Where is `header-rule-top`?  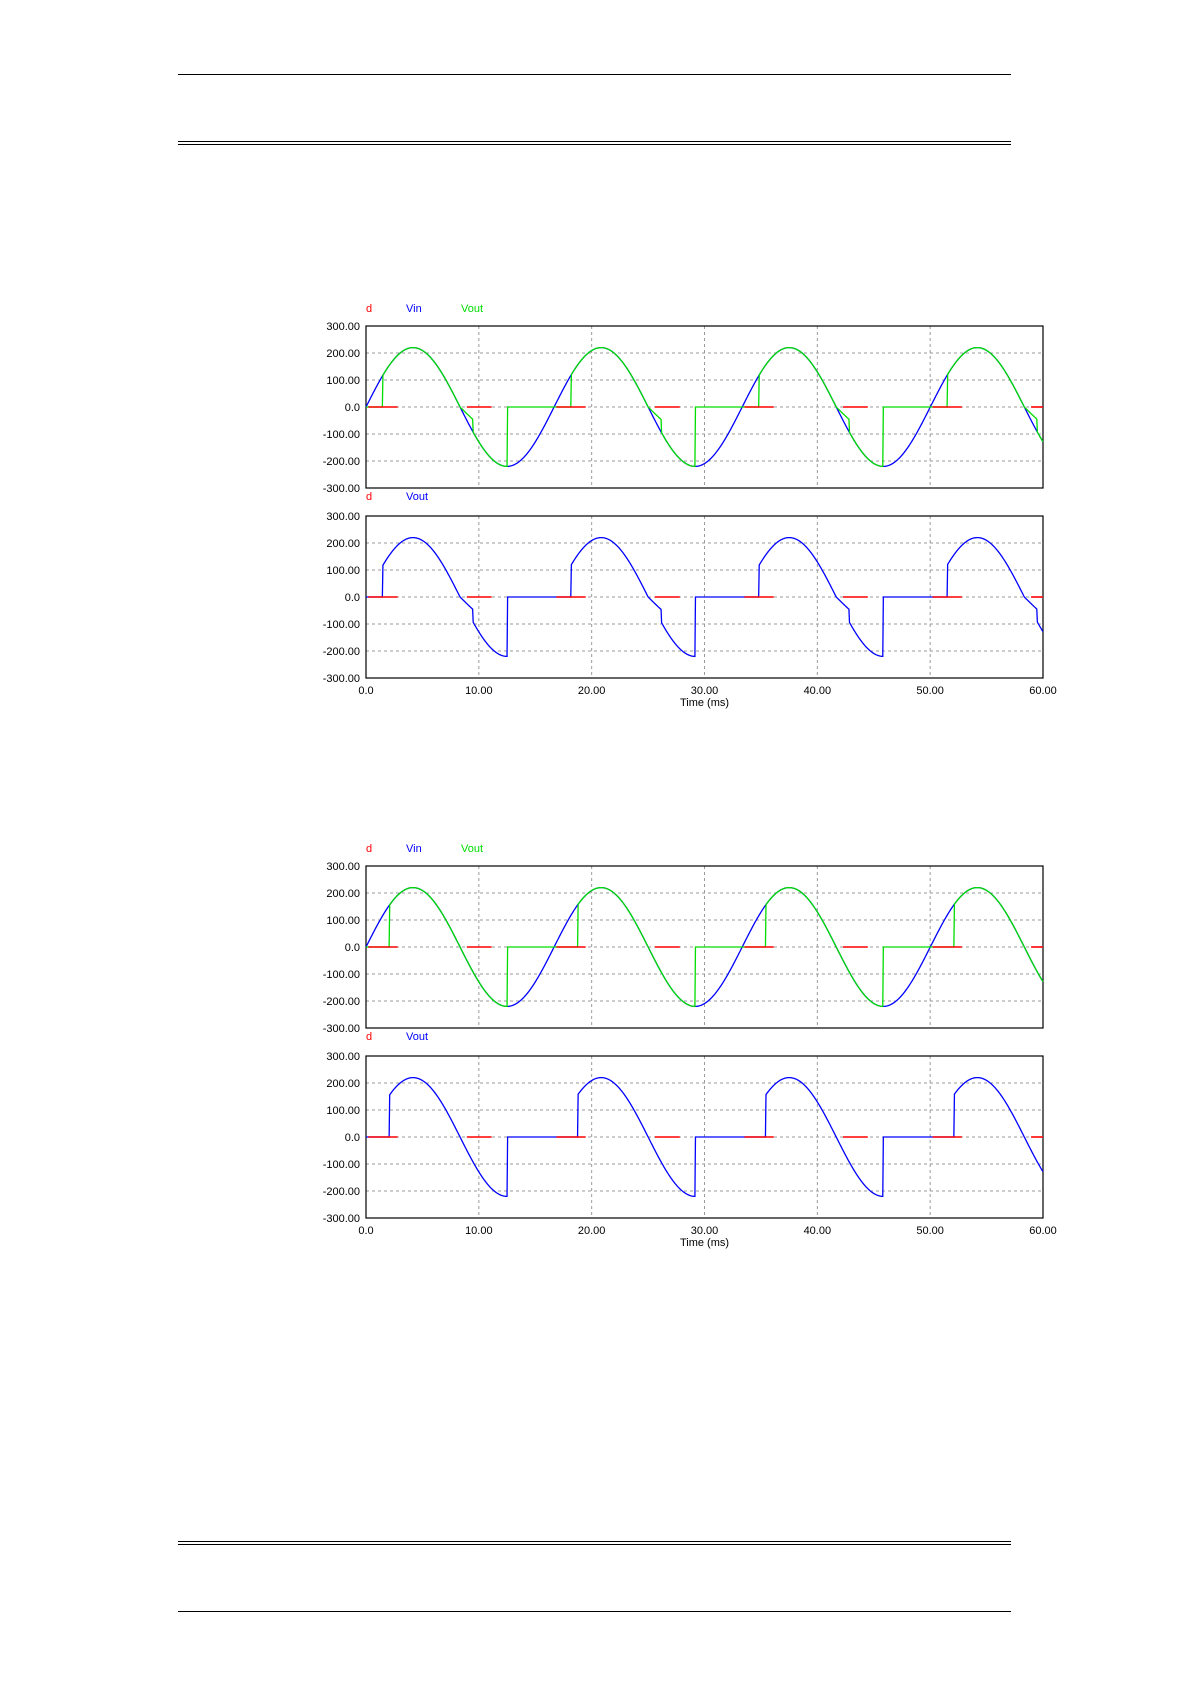 header-rule-top is located at coordinates (594, 74).